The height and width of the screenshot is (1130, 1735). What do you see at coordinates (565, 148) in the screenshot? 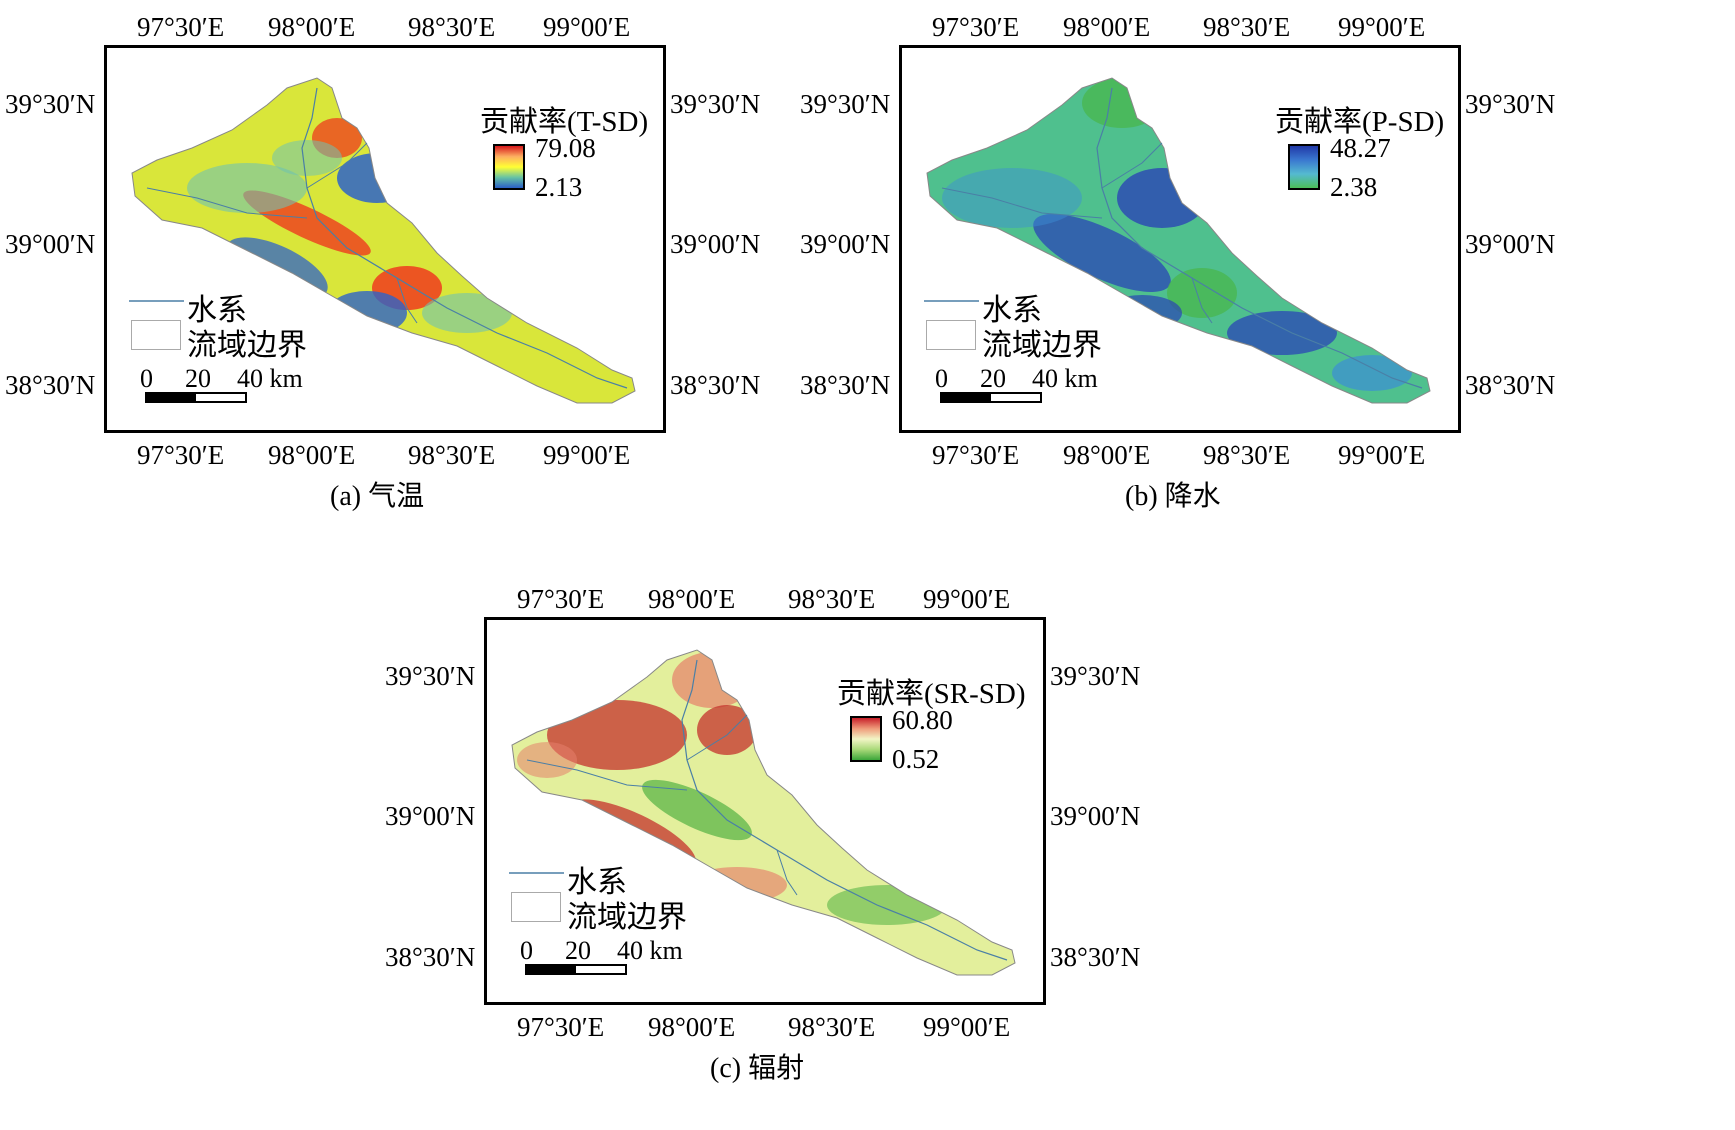
I see `colorbar-max-label: 79.08` at bounding box center [565, 148].